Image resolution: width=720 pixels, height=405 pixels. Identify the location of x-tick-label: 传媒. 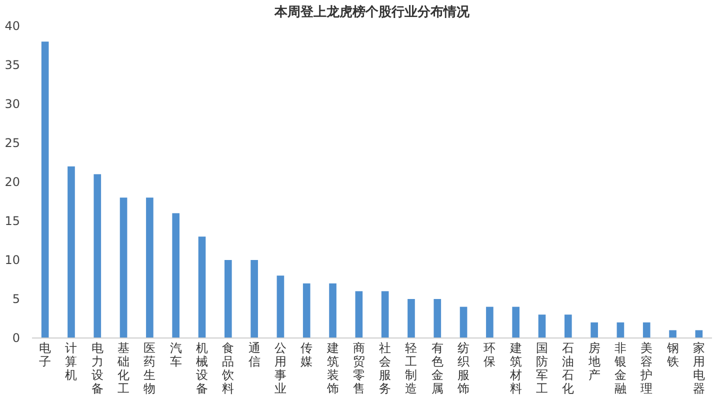
(306, 354).